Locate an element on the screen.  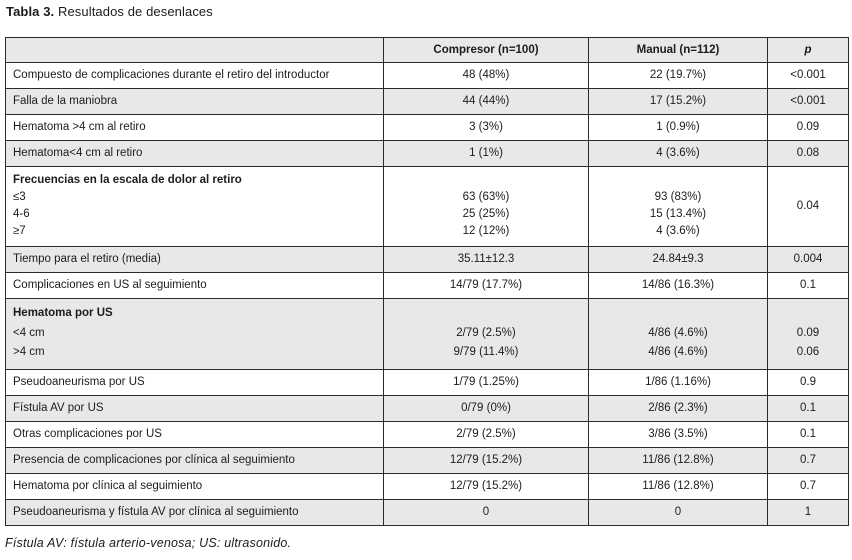
compresor-value: 48 (48%) is located at coordinates (486, 75).